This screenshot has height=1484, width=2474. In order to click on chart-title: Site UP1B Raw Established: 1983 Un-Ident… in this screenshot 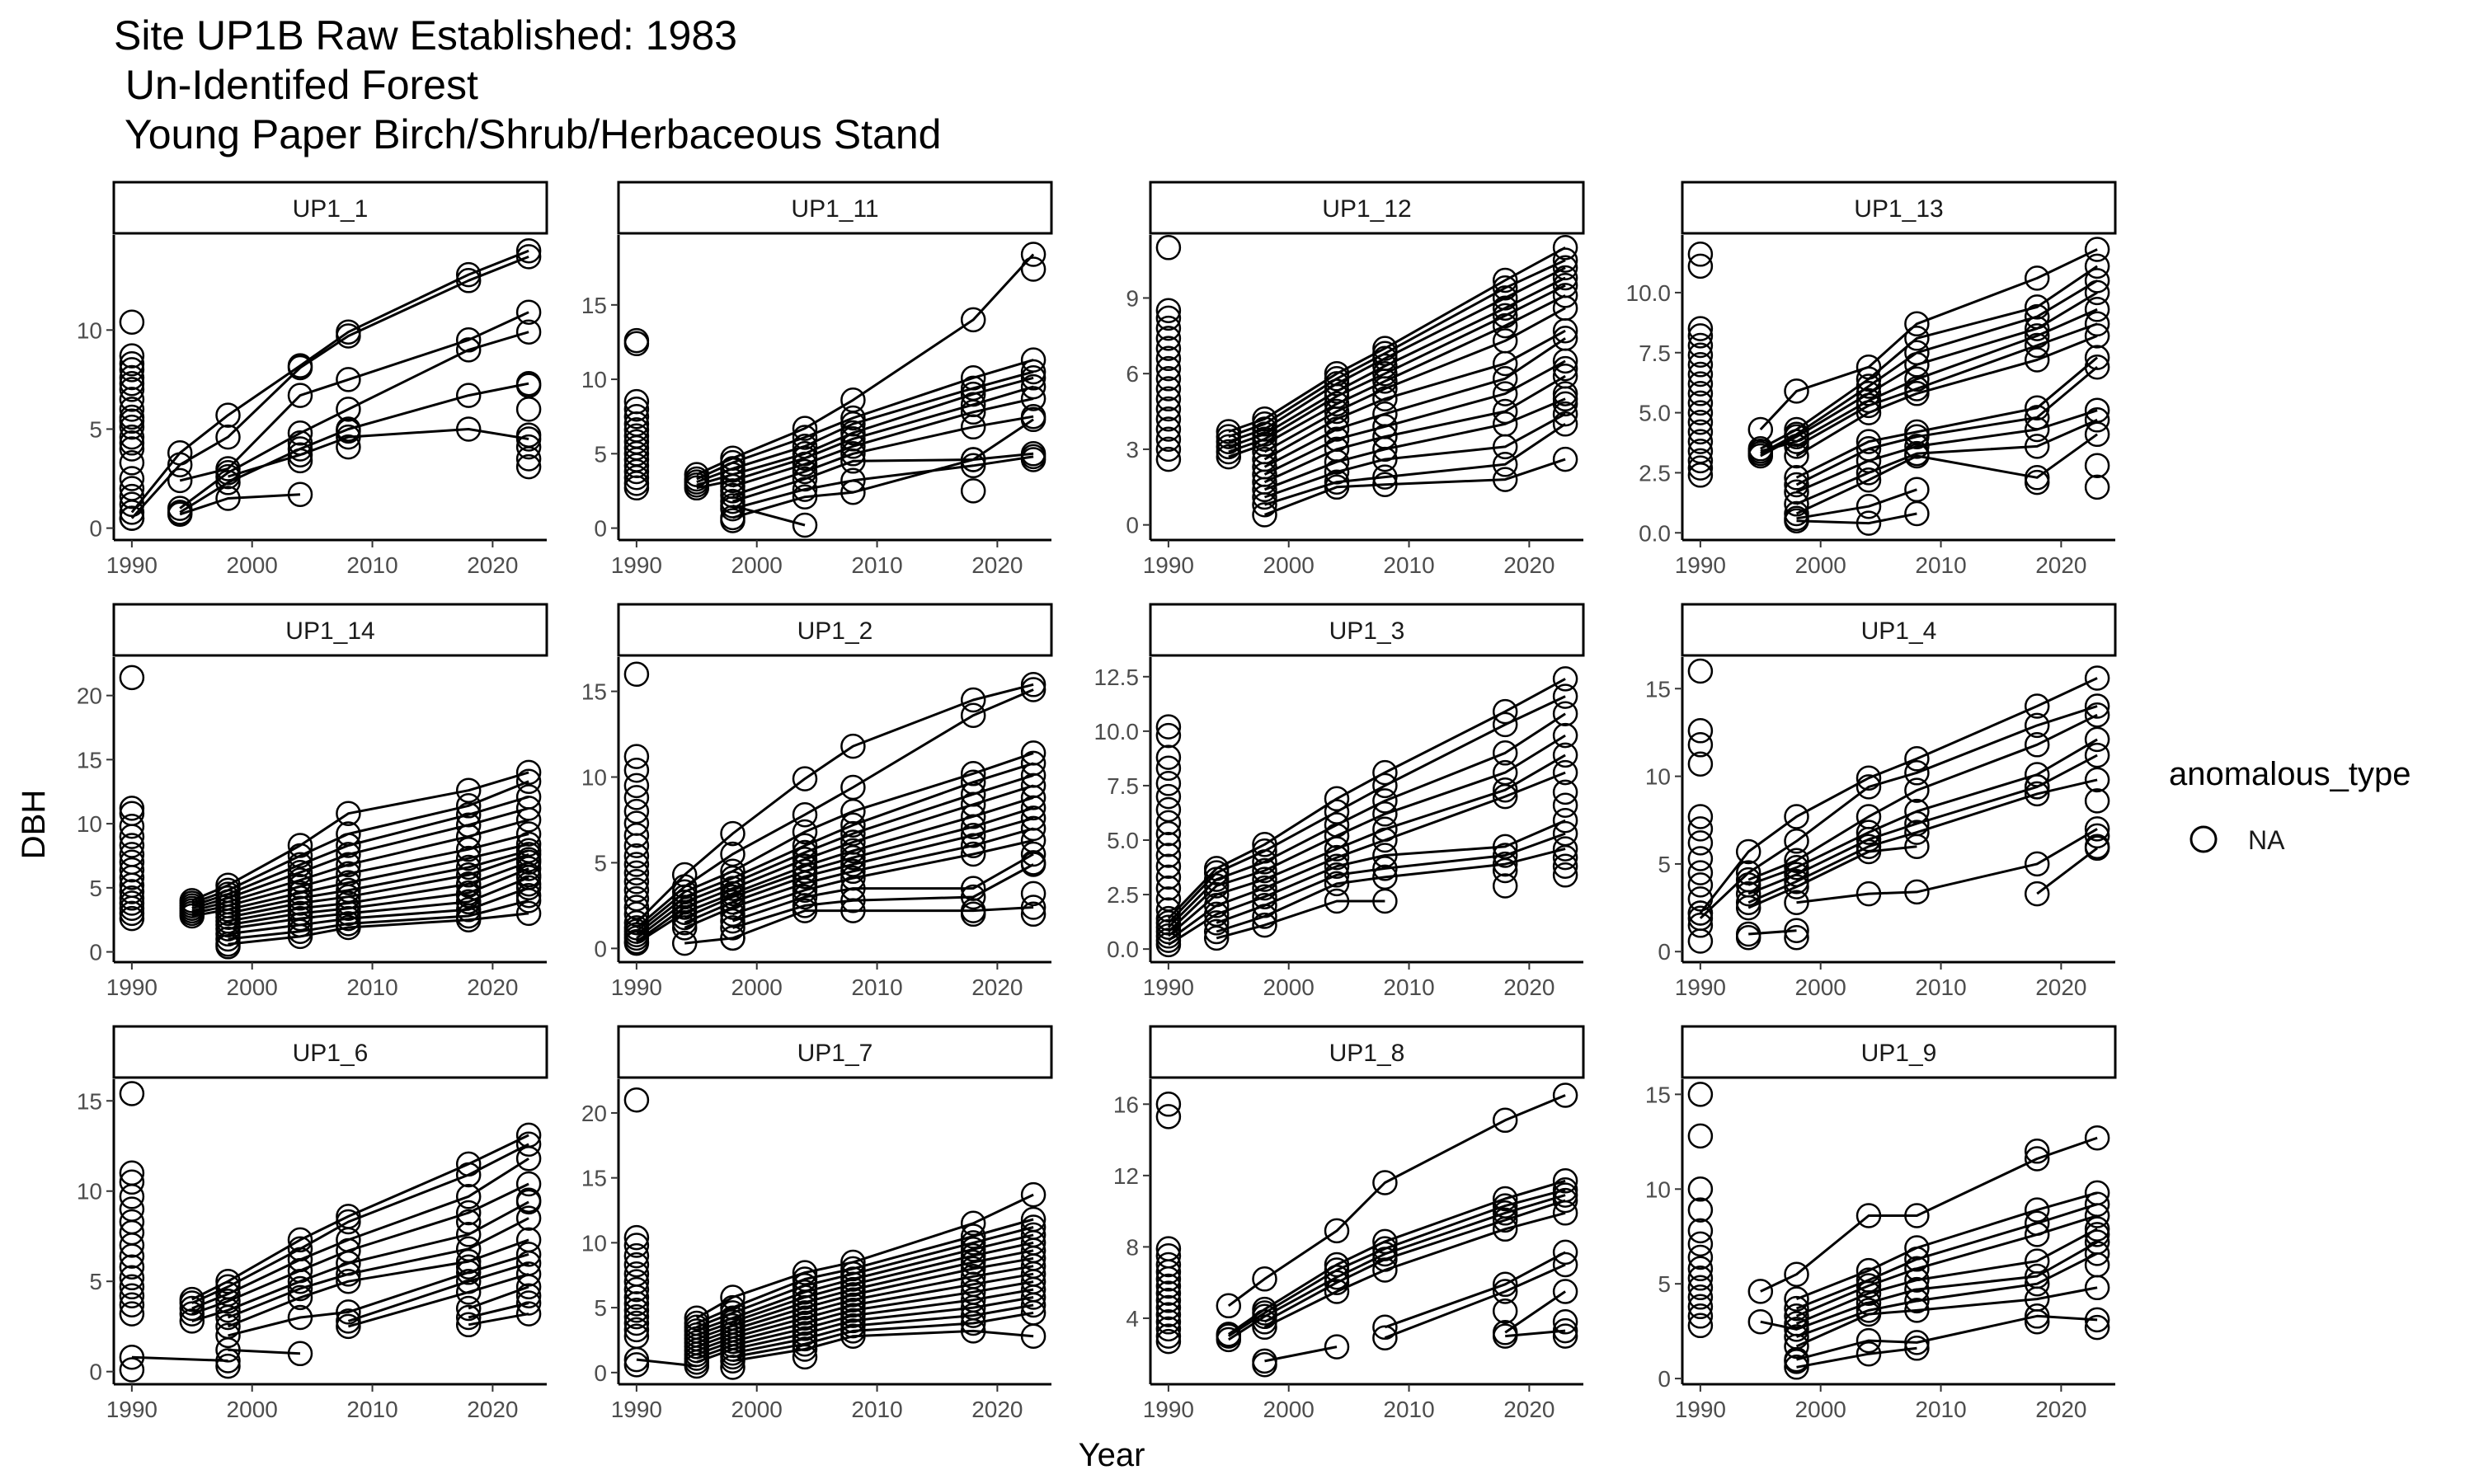, I will do `click(527, 84)`.